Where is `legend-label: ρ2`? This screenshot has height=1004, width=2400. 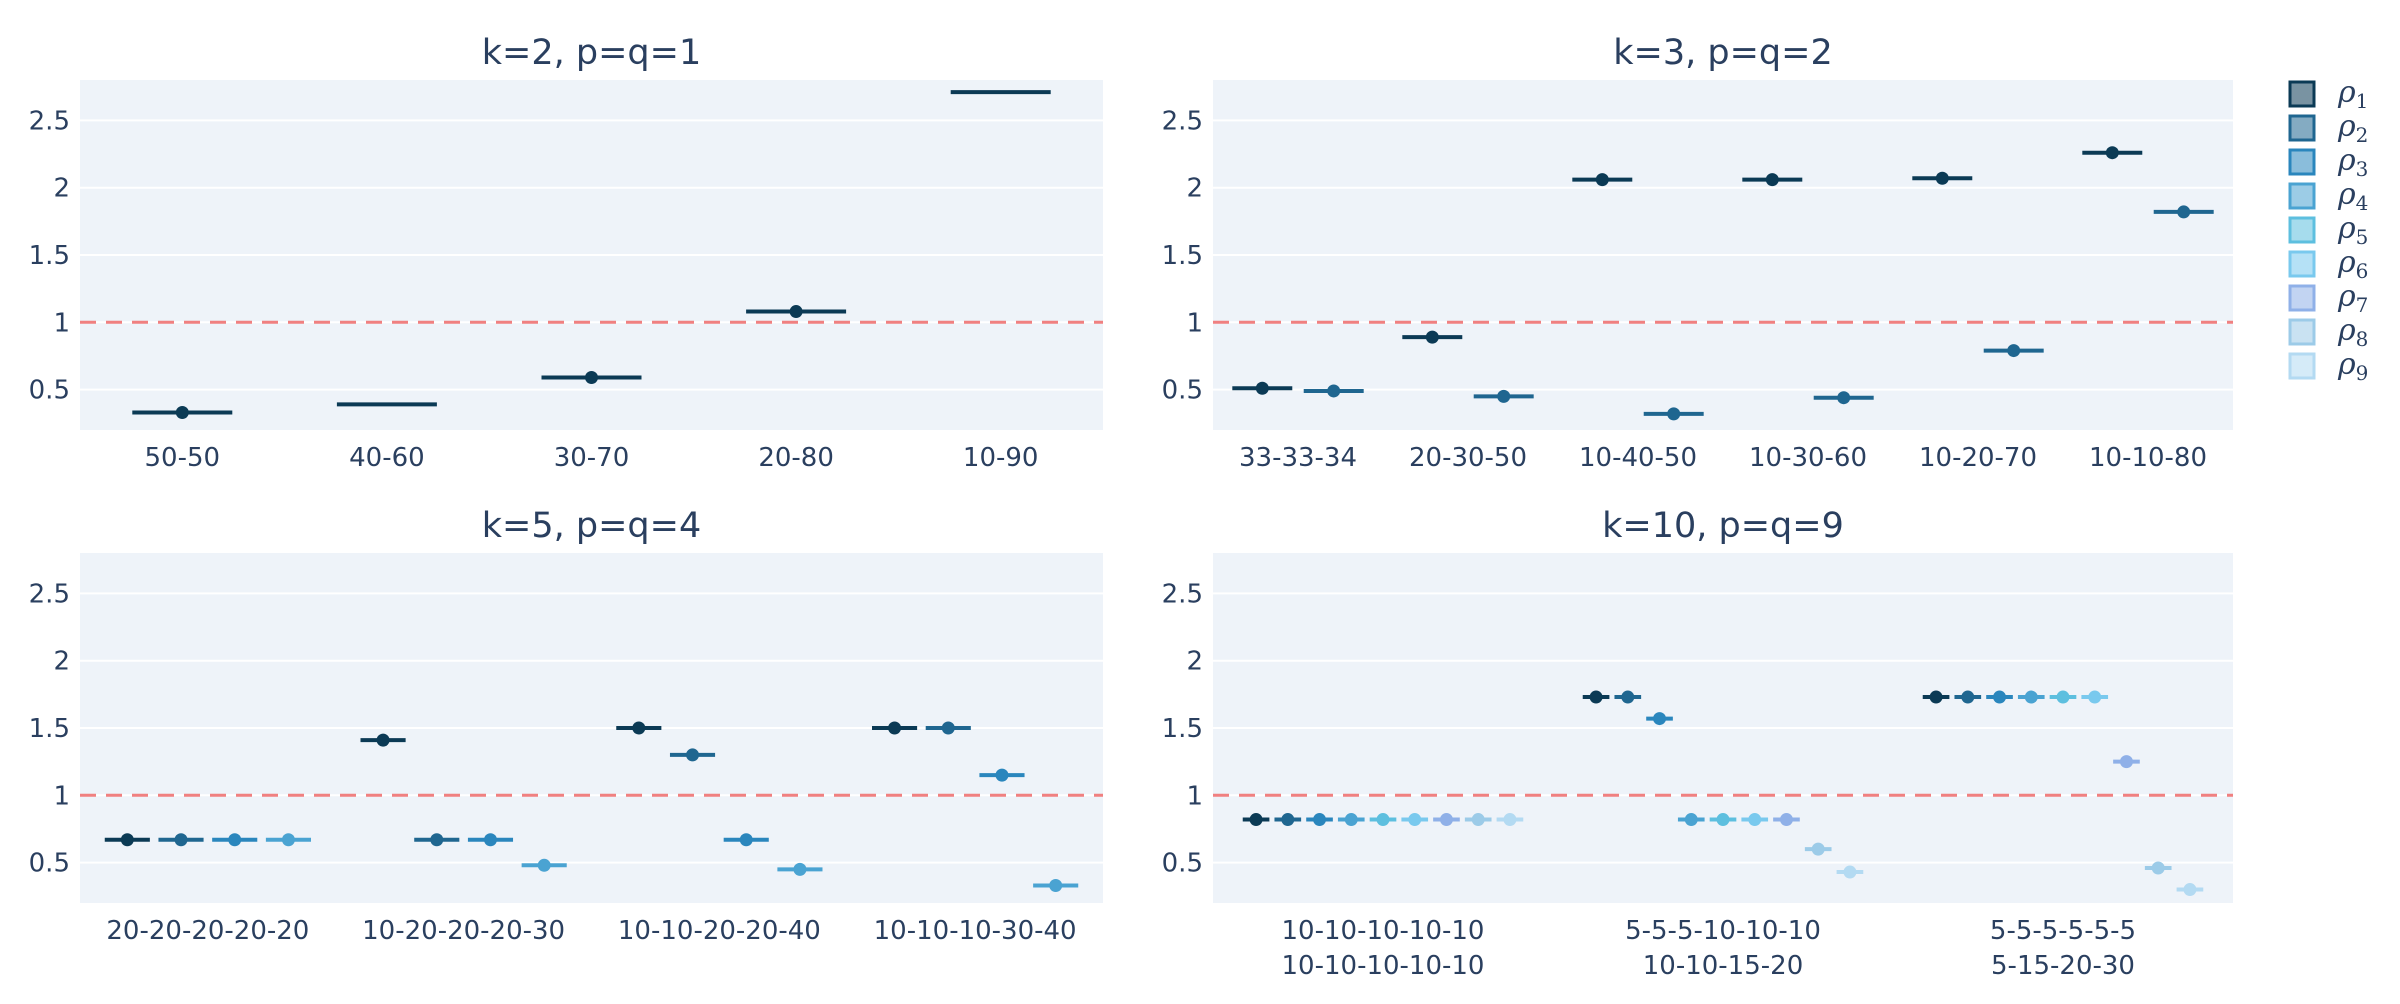 legend-label: ρ2 is located at coordinates (2352, 128).